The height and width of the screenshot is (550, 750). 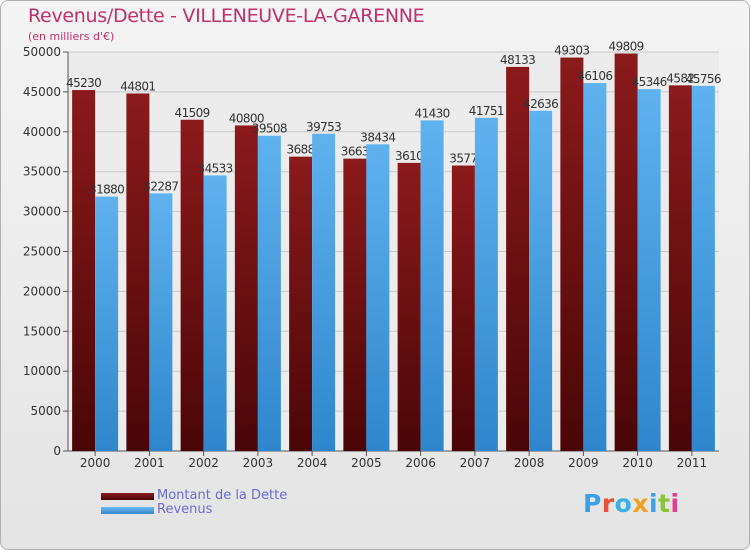 What do you see at coordinates (312, 463) in the screenshot?
I see `x-tick-label: 2004` at bounding box center [312, 463].